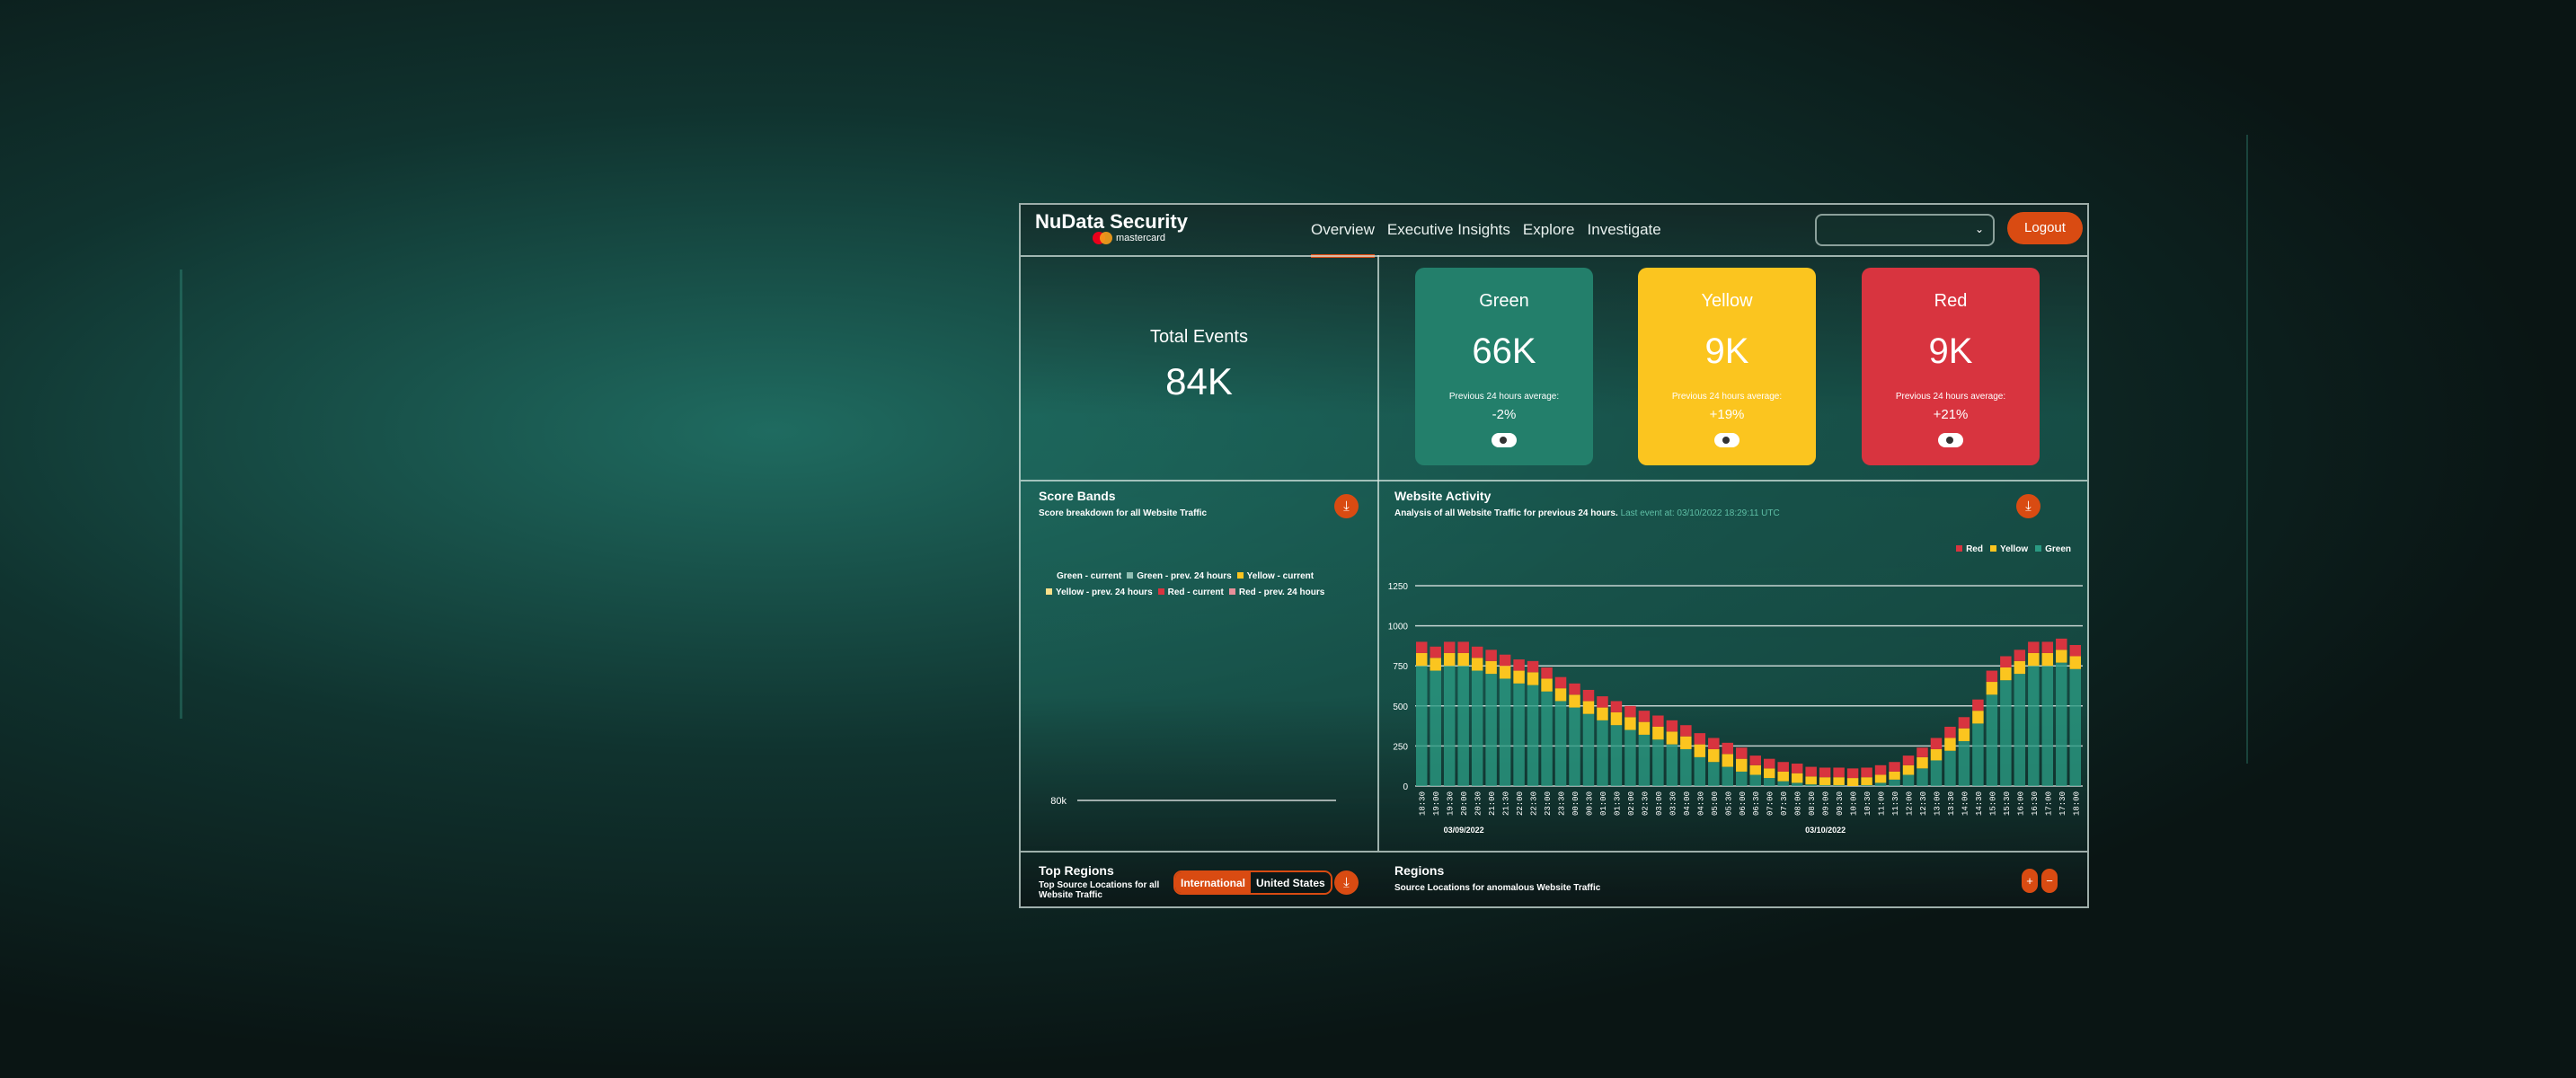 Image resolution: width=2576 pixels, height=1078 pixels. I want to click on card-prev-label: Previous 24 hours average:, so click(1727, 397).